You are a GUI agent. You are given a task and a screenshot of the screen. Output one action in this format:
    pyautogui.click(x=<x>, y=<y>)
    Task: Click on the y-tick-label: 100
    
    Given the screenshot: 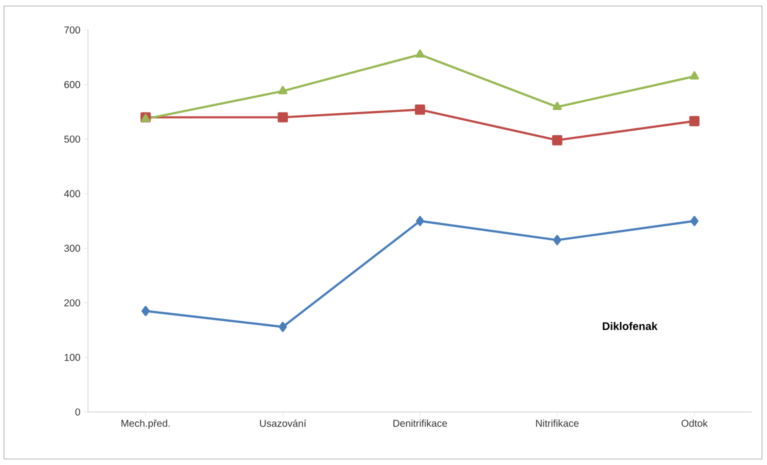 What is the action you would take?
    pyautogui.click(x=72, y=357)
    